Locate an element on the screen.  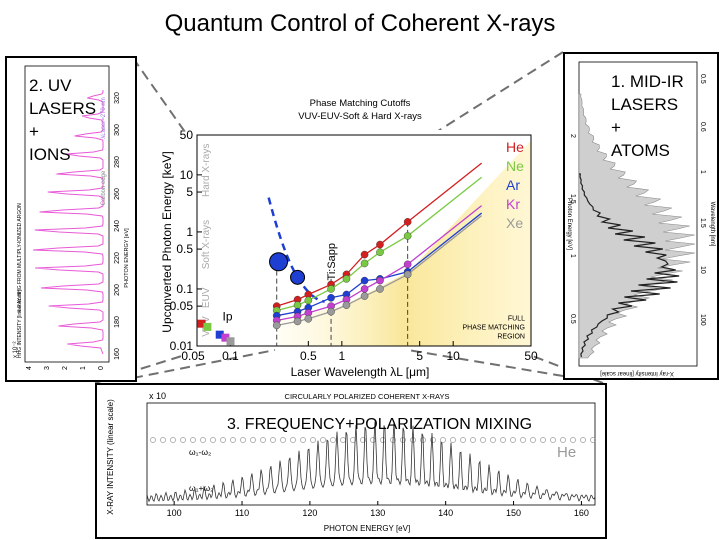
ir-ylabel: X-ray Intensity [linear scale] is located at coordinates (637, 373).